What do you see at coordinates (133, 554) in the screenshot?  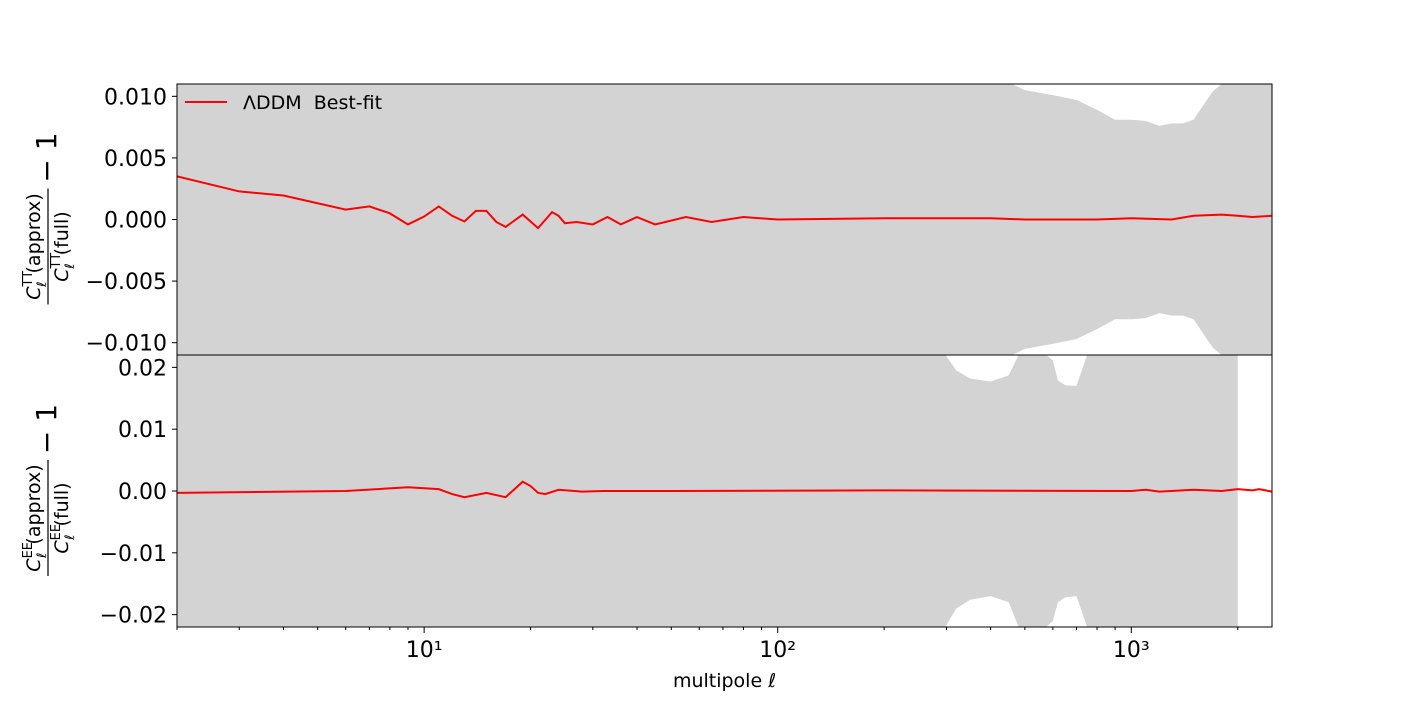 I see `y-tick-label: −0.01` at bounding box center [133, 554].